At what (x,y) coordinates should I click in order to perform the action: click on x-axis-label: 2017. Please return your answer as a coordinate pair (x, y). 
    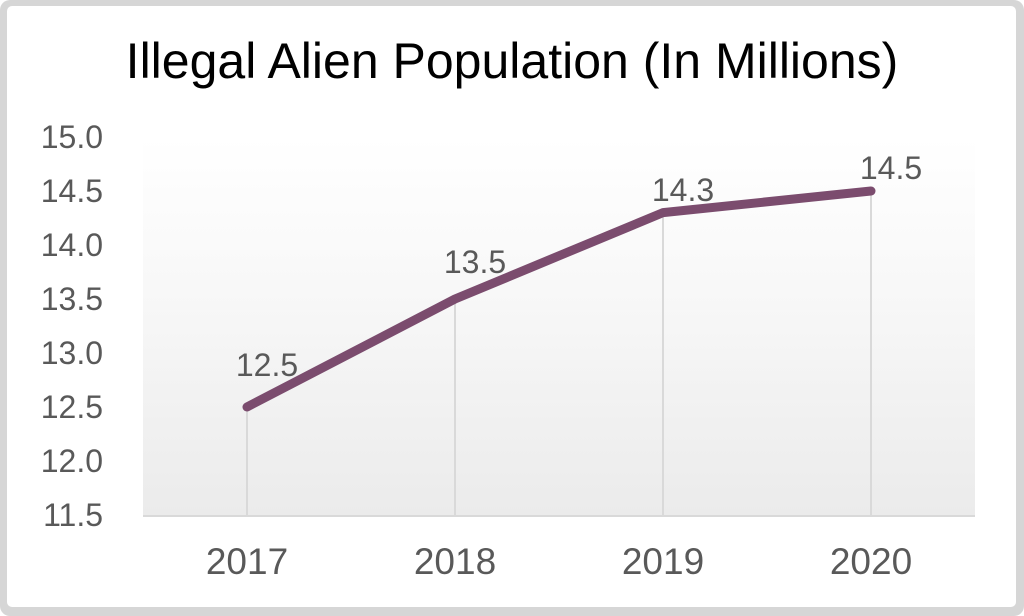
    Looking at the image, I should click on (247, 561).